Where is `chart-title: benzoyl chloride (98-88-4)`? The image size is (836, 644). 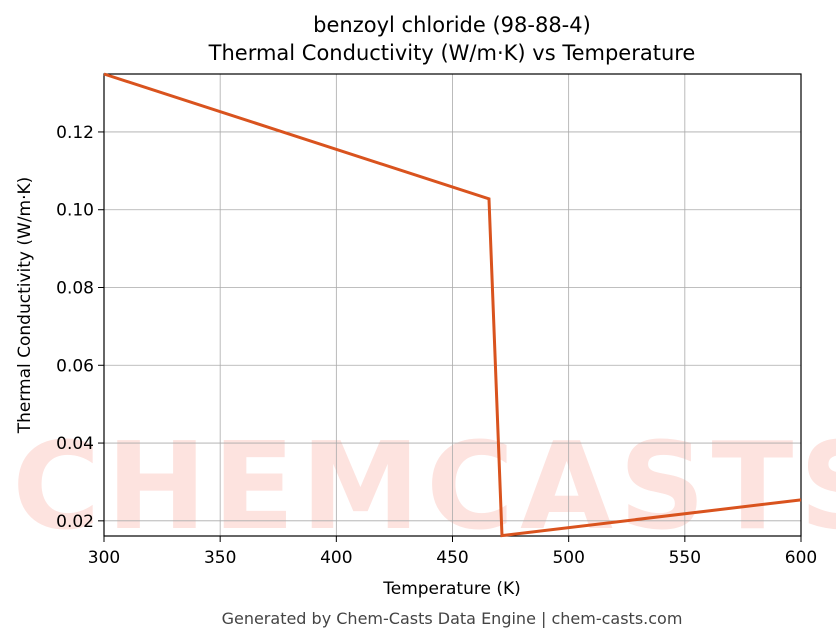 chart-title: benzoyl chloride (98-88-4) is located at coordinates (452, 25).